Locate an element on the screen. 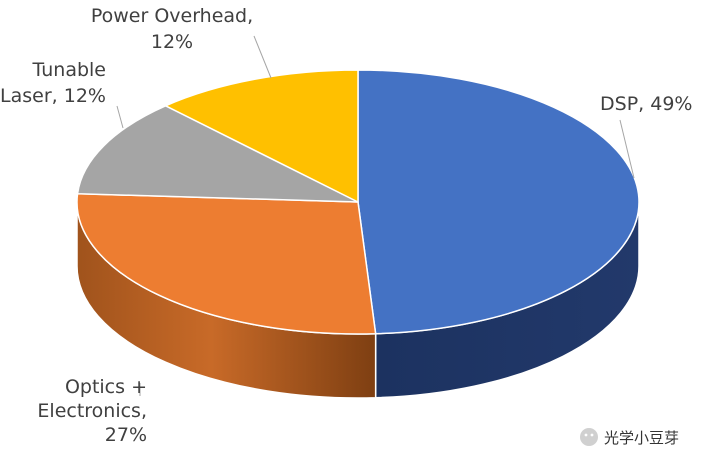  data-label-dsp: DSP, 49% is located at coordinates (646, 104).